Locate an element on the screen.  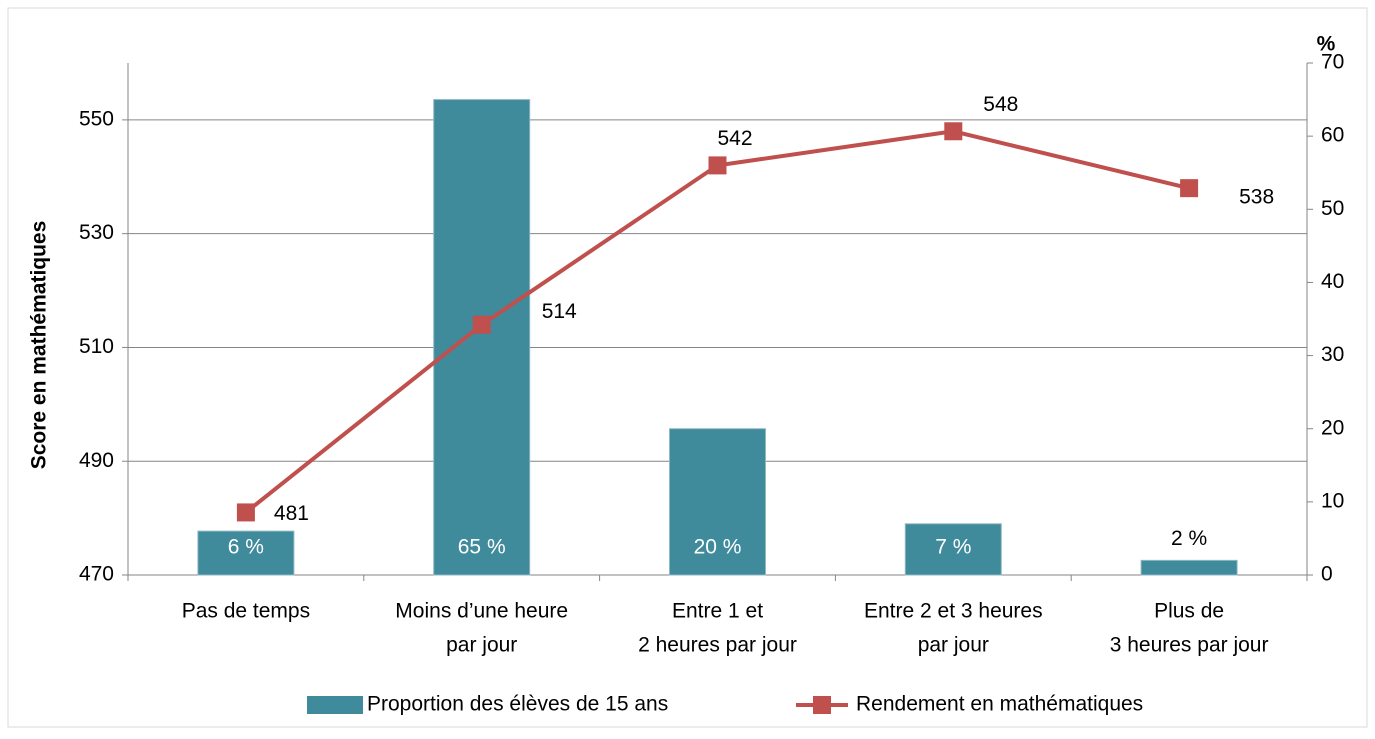
x-tick-label: Moins d’une heure is located at coordinates (481, 611).